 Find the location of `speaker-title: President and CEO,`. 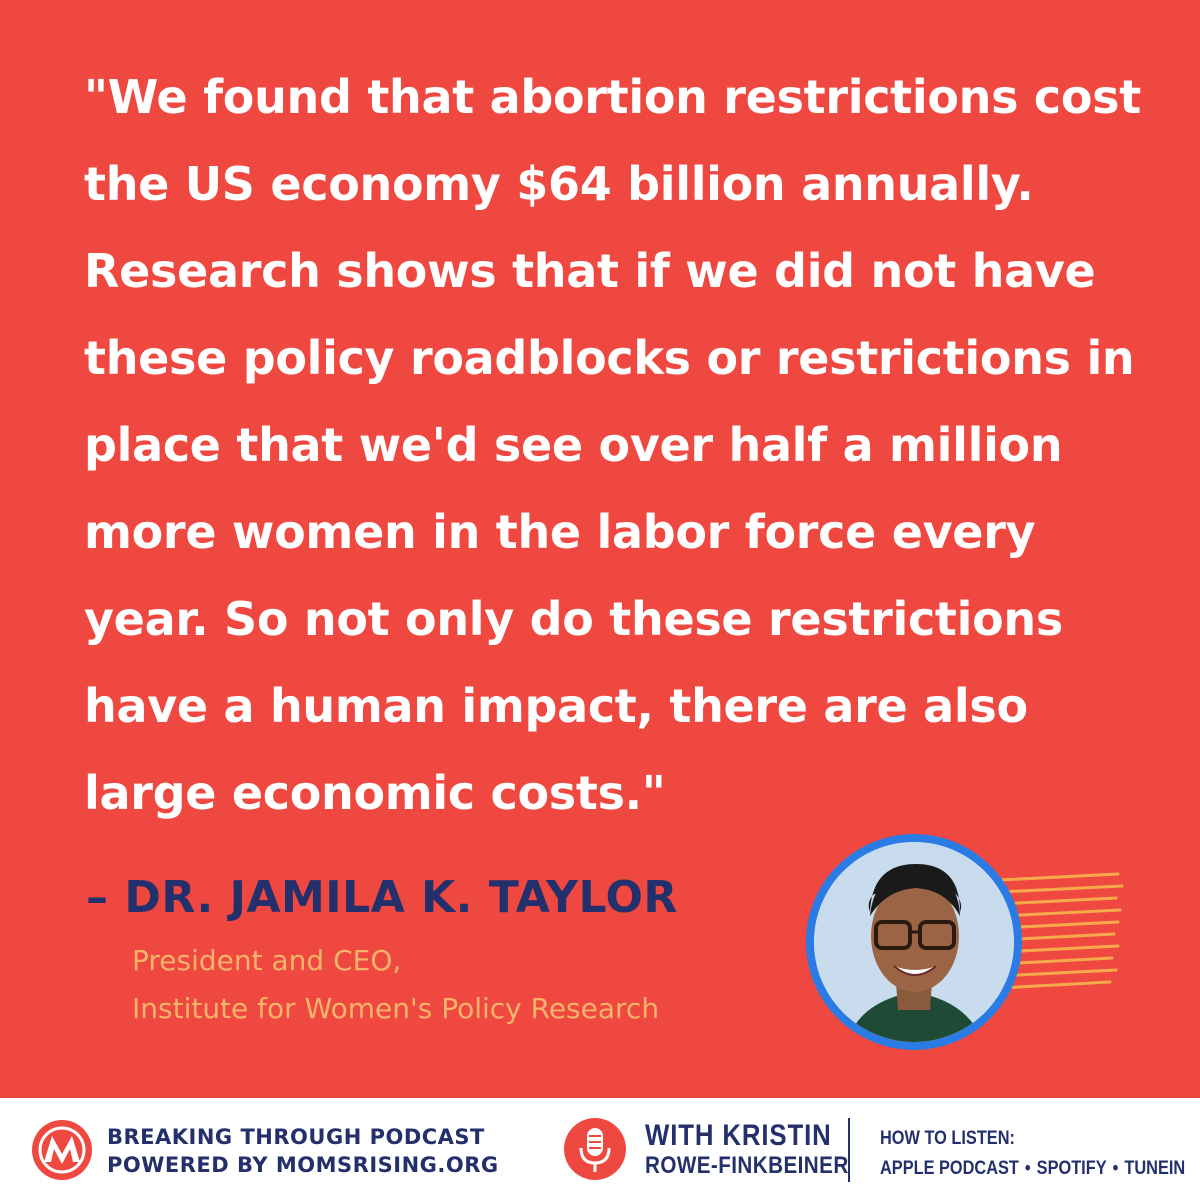

speaker-title: President and CEO, is located at coordinates (267, 960).